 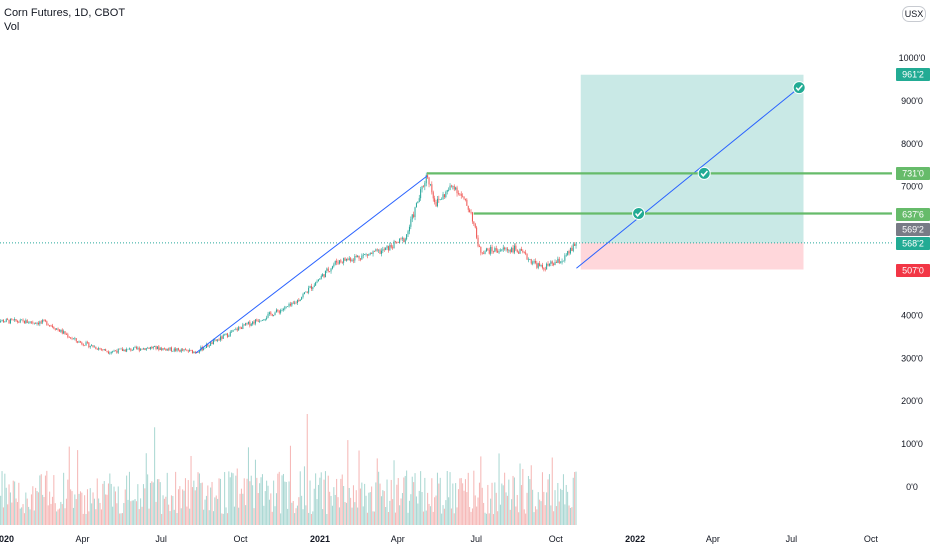 What do you see at coordinates (913, 243) in the screenshot?
I see `price-tag: 568'2` at bounding box center [913, 243].